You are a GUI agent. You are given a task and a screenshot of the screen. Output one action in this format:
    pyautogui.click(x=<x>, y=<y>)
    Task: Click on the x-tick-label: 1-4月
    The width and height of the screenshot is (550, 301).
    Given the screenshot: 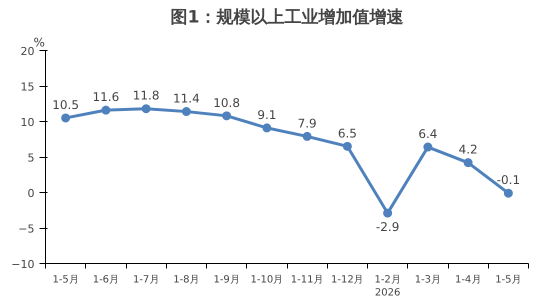 What is the action you would take?
    pyautogui.click(x=468, y=280)
    